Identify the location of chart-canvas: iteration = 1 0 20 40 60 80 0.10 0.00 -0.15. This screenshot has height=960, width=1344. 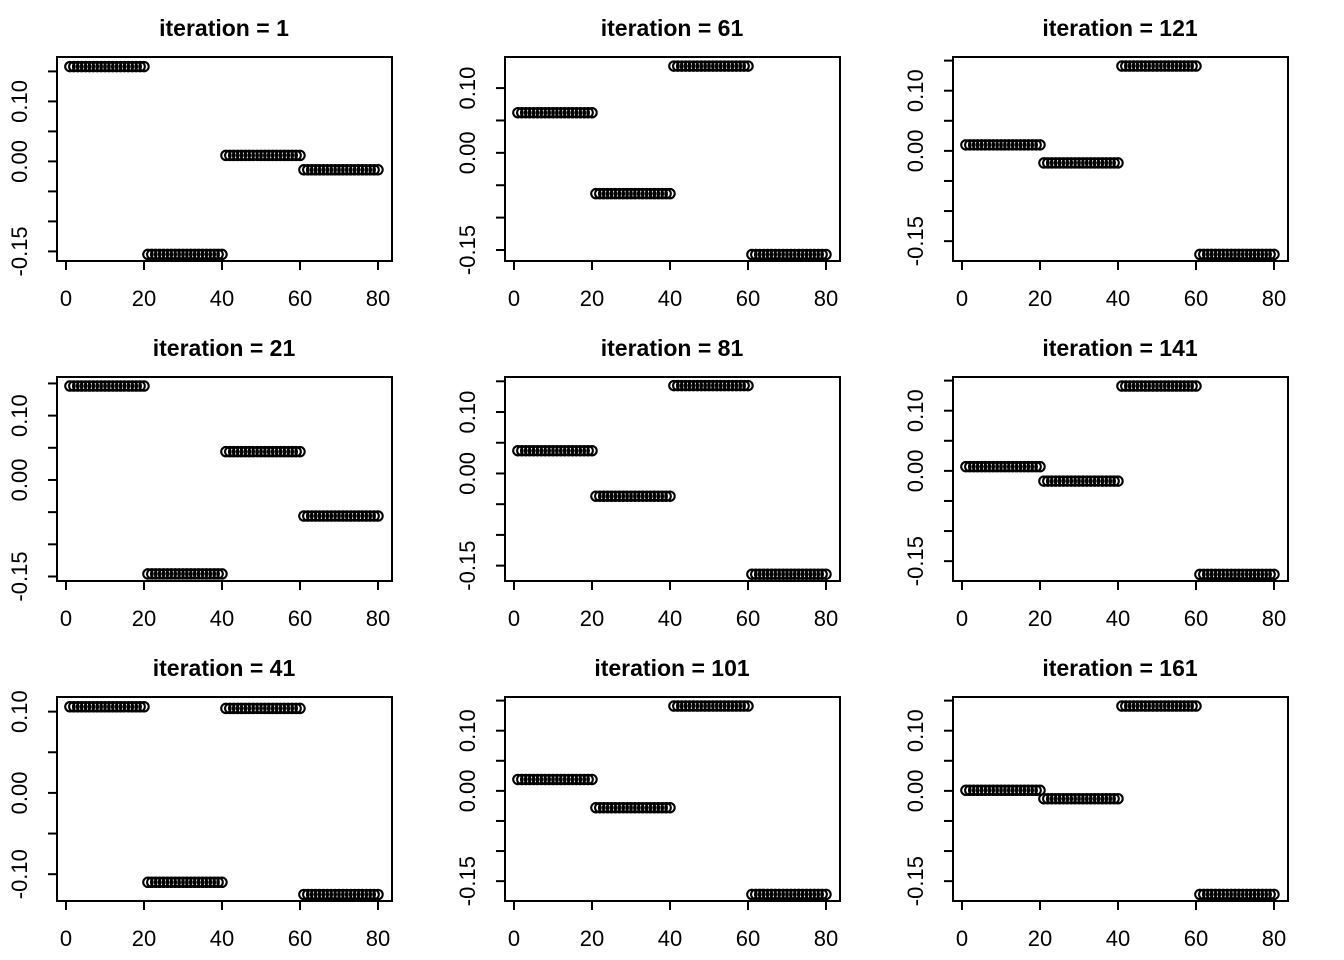
(200, 163).